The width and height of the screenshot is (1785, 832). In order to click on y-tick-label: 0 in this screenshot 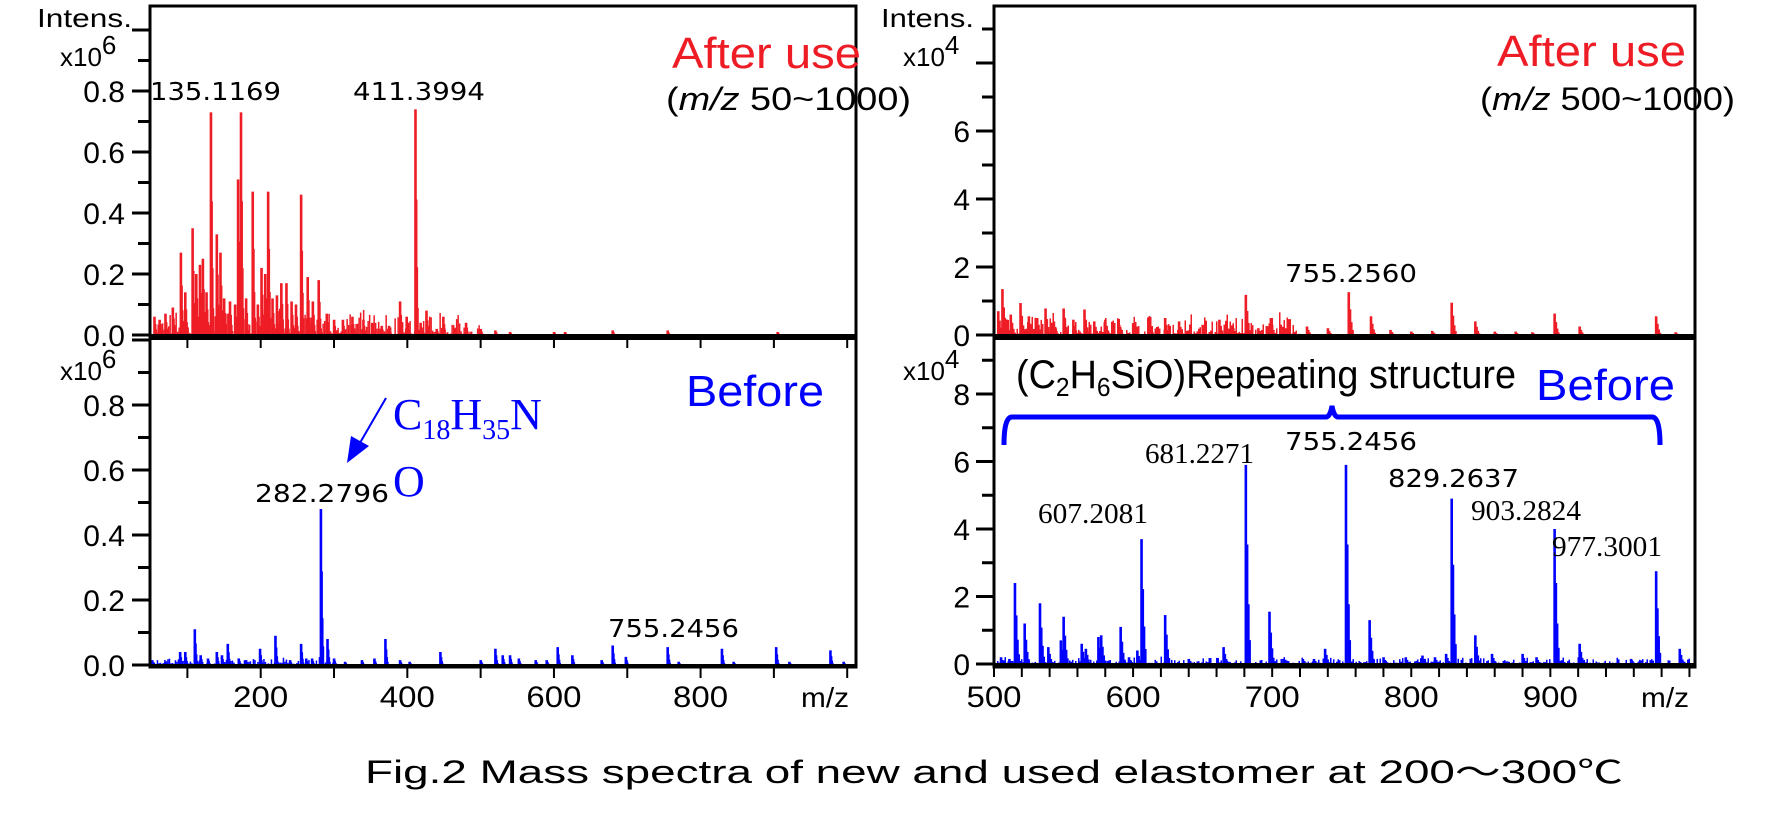, I will do `click(961, 336)`.